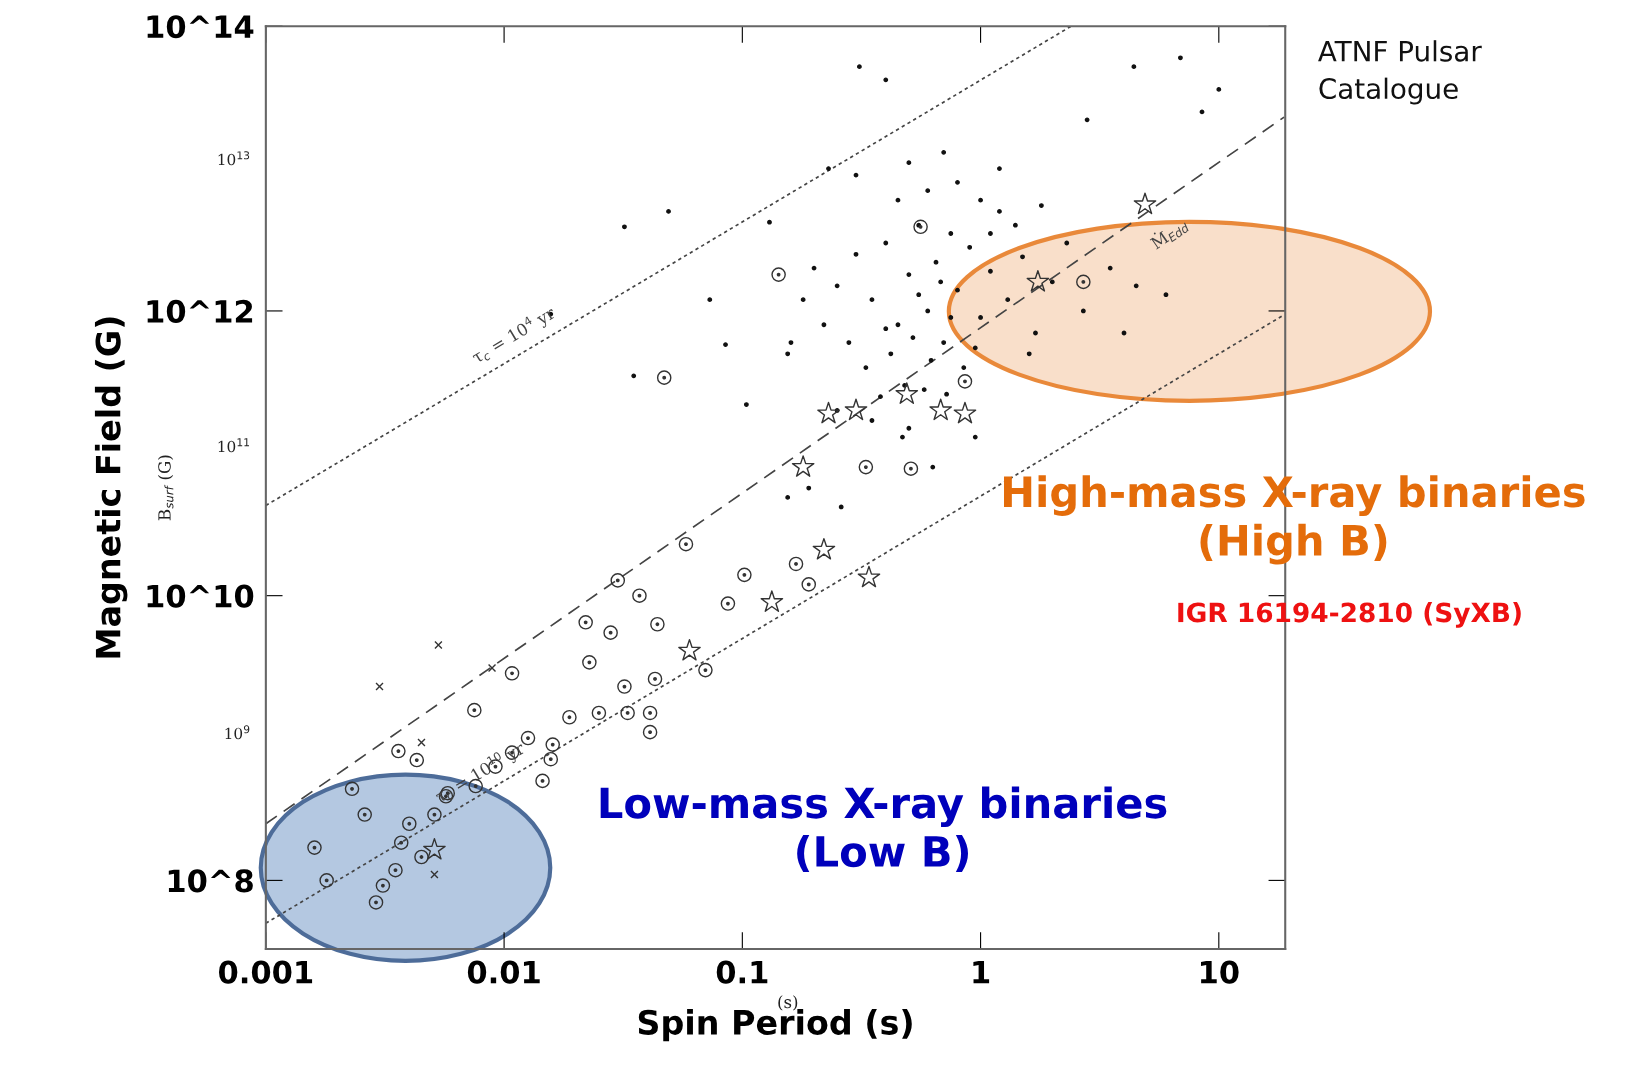 Image resolution: width=1631 pixels, height=1092 pixels. Describe the element at coordinates (981, 972) in the screenshot. I see `x-tick-label: 1` at that location.